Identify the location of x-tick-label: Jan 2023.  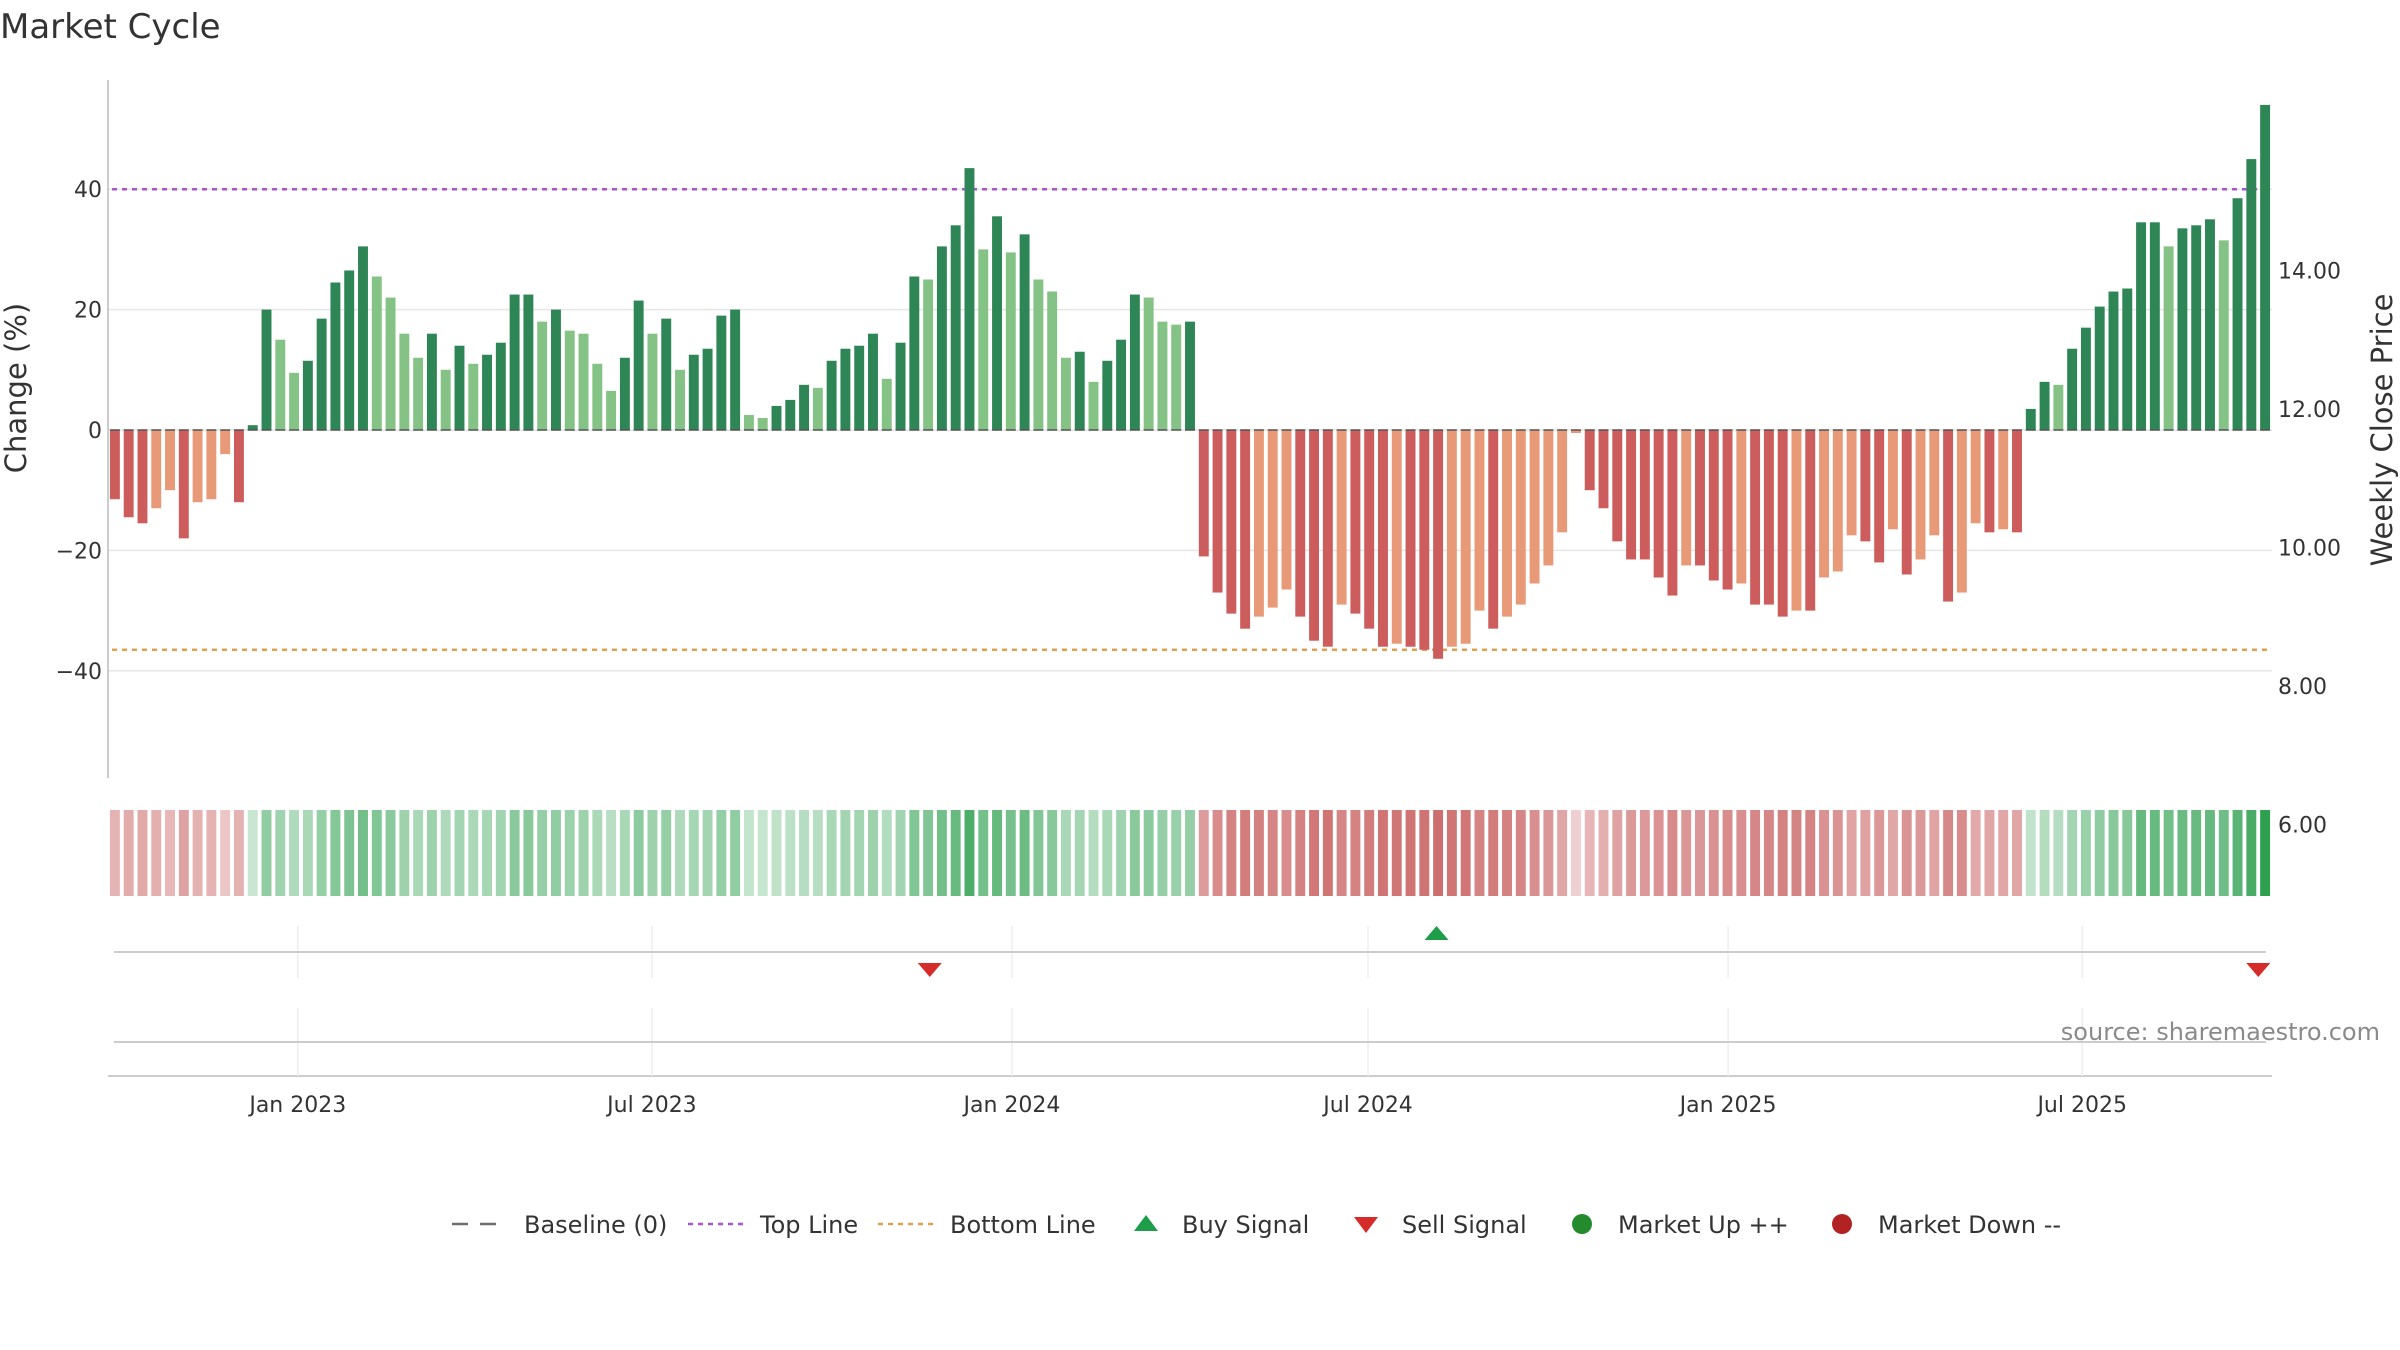
(296, 1105).